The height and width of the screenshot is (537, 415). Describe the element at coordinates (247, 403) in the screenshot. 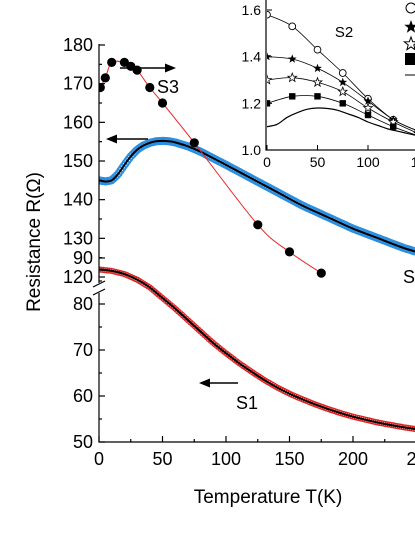

I see `s1-annotation: S1` at that location.